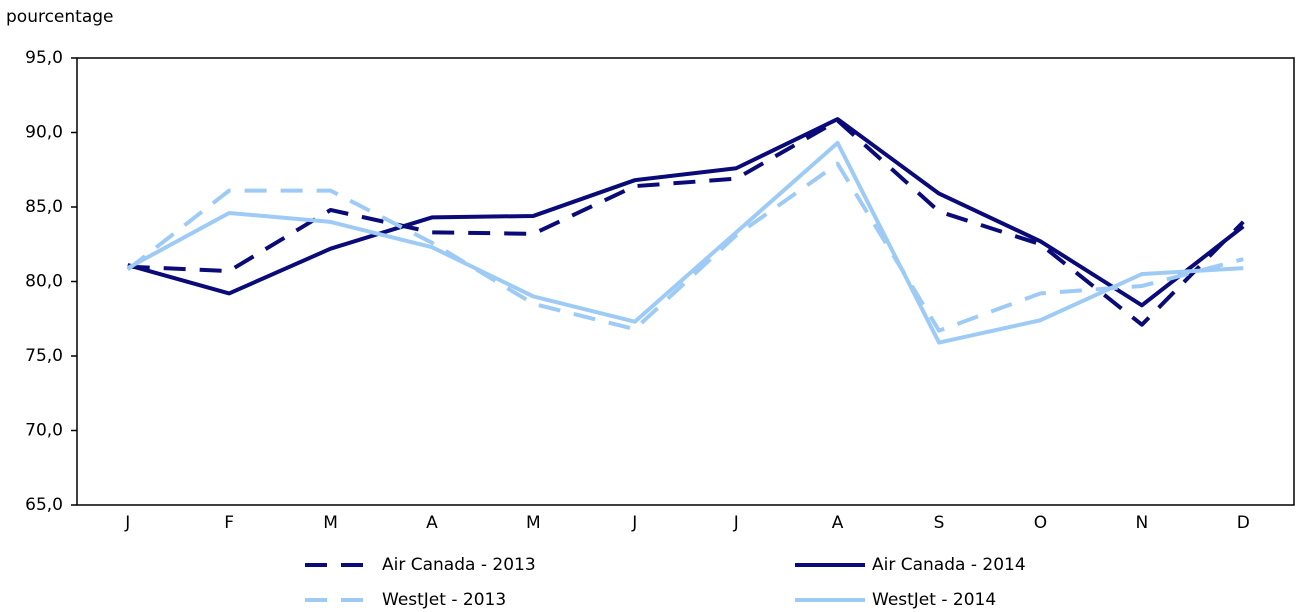 This screenshot has height=612, width=1296. I want to click on x-tick-label: D, so click(1243, 523).